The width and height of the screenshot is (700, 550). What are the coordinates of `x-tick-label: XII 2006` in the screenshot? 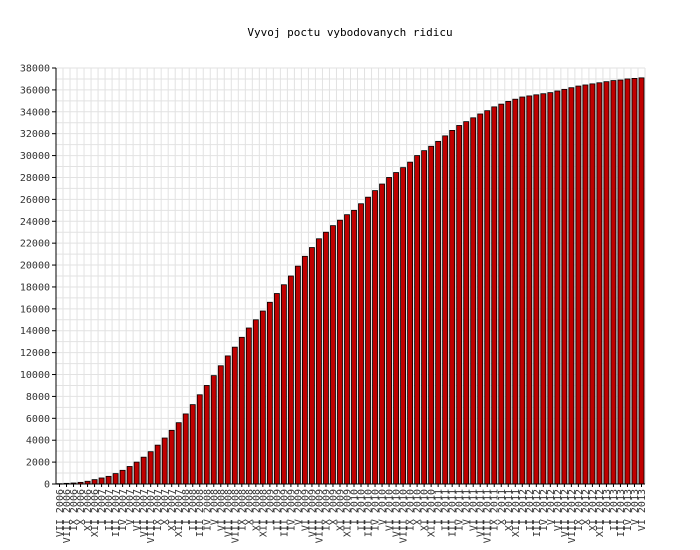 It's located at (95, 513).